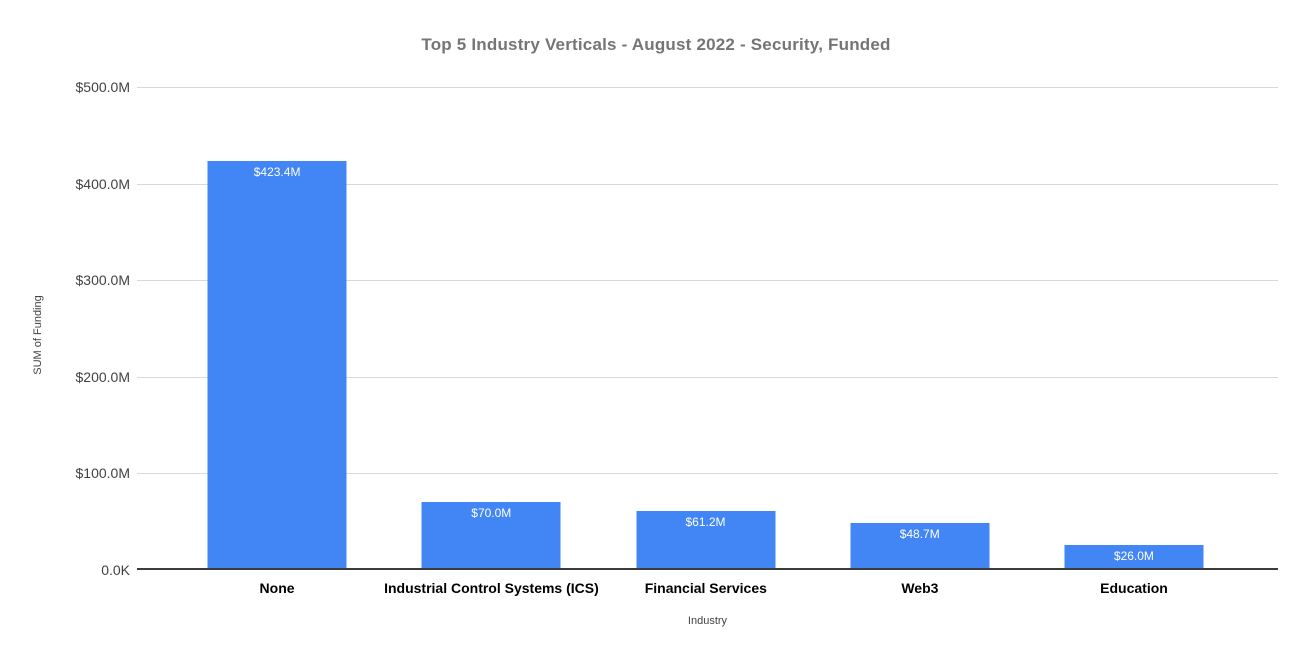  What do you see at coordinates (491, 536) in the screenshot?
I see `bar: $70.0M` at bounding box center [491, 536].